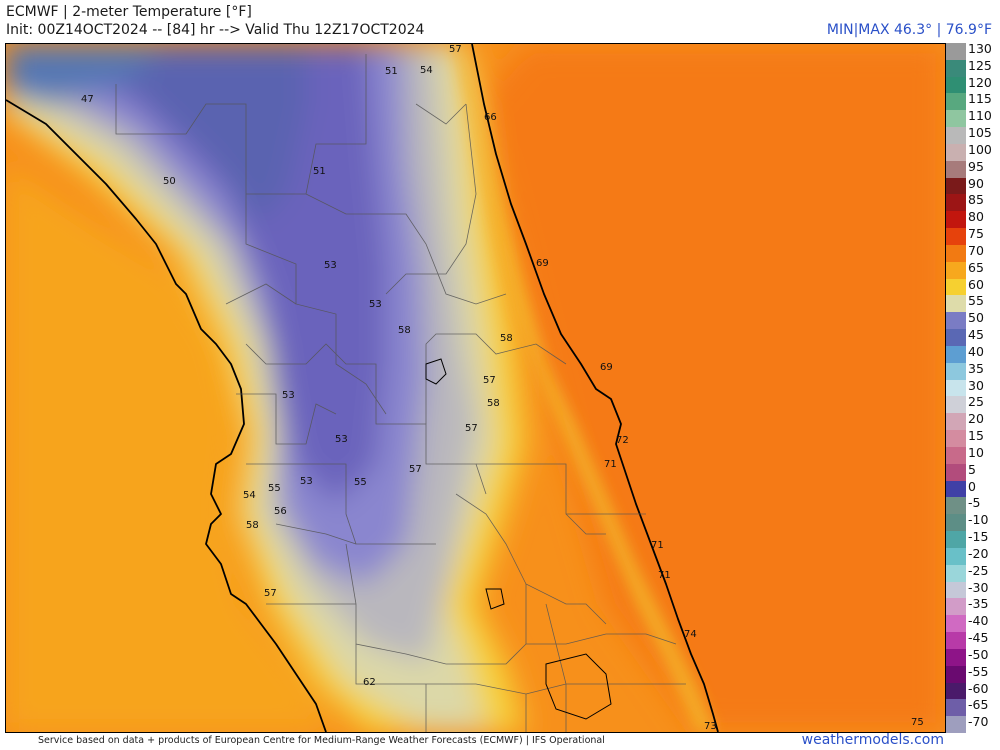 The height and width of the screenshot is (750, 1000). I want to click on legend-tick-label: 100, so click(980, 149).